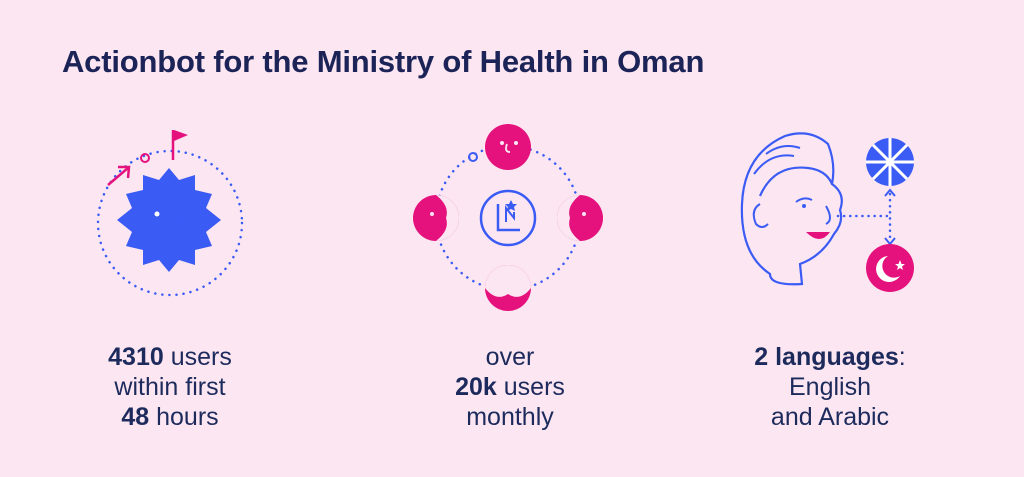  What do you see at coordinates (530, 387) in the screenshot?
I see `stat2-rest: users` at bounding box center [530, 387].